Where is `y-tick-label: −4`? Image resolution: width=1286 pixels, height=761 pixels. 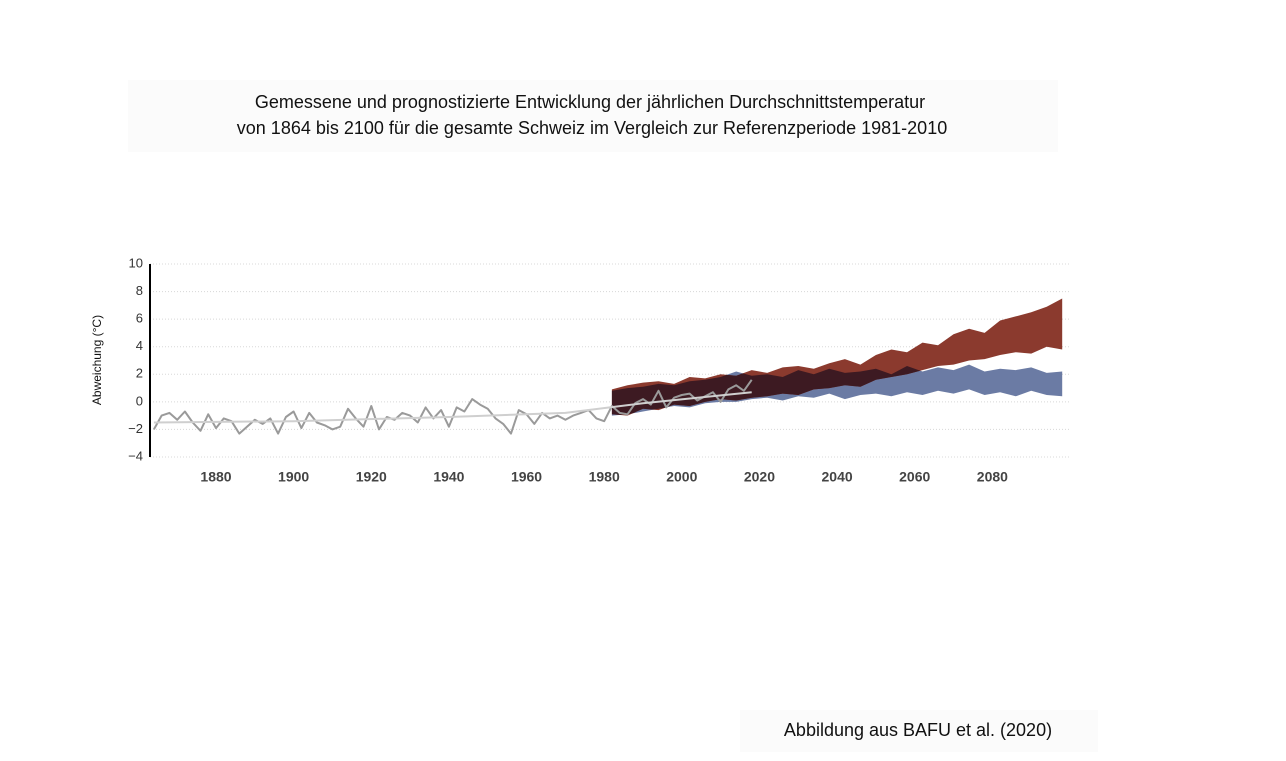 y-tick-label: −4 is located at coordinates (135, 455).